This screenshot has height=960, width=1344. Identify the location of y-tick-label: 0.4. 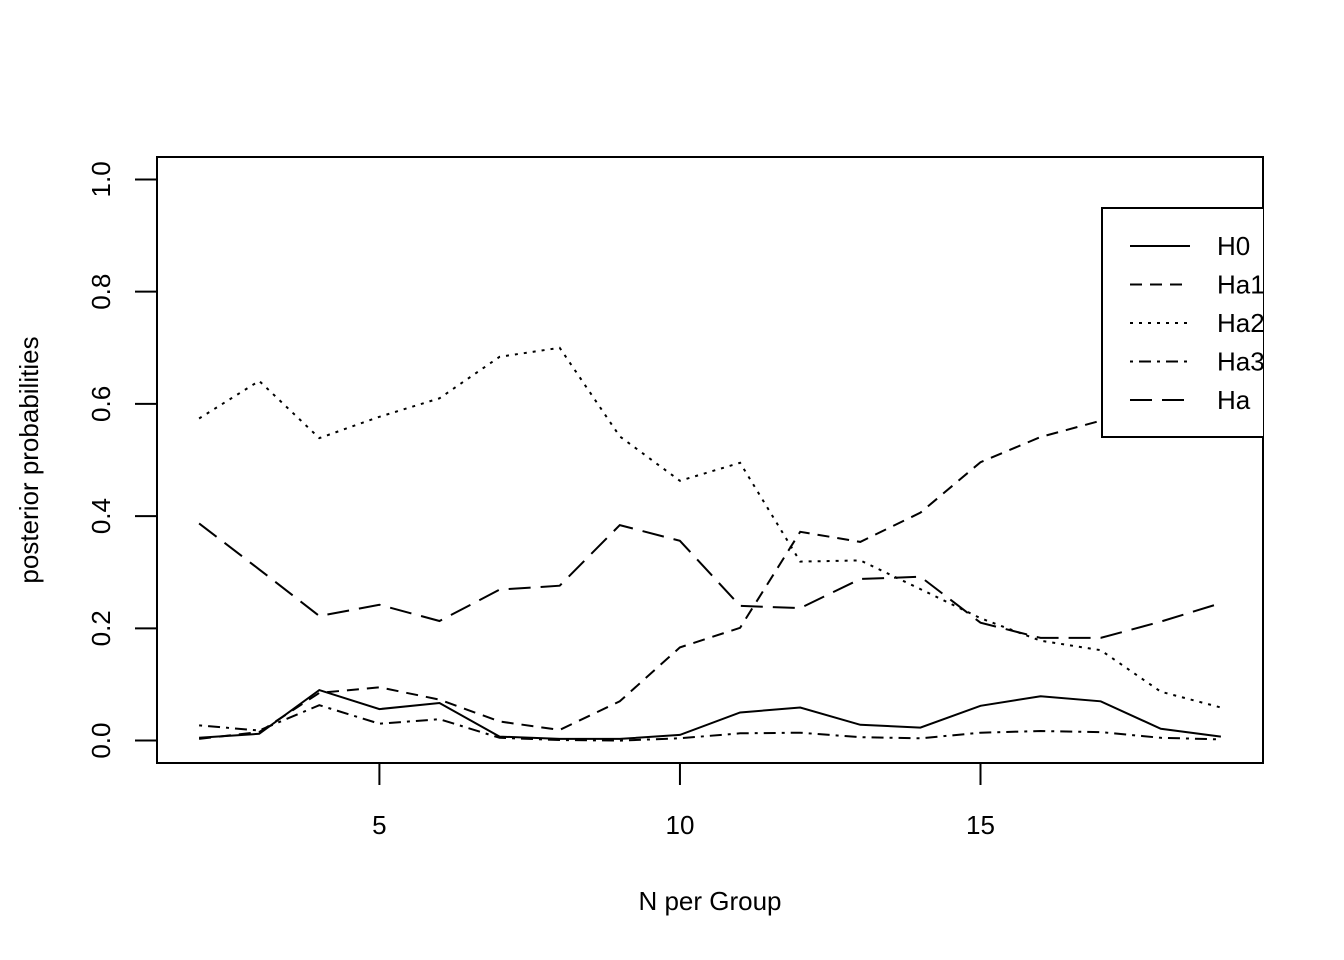
(101, 516).